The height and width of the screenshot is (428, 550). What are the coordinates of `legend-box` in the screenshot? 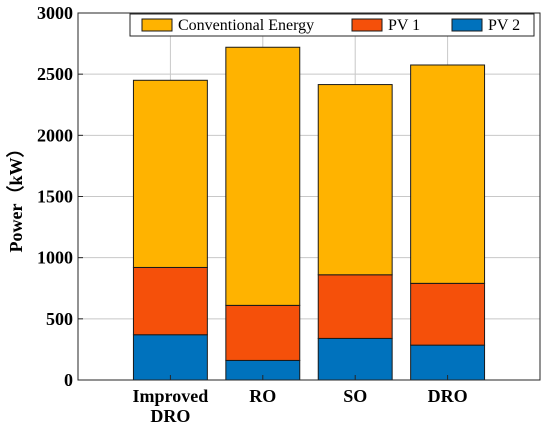 It's located at (332, 25).